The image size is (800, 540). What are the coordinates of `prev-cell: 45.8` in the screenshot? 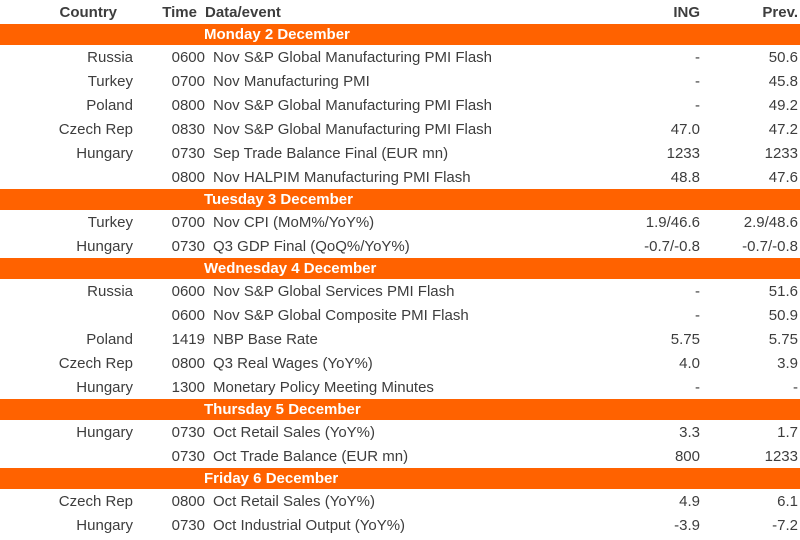 It's located at (783, 81).